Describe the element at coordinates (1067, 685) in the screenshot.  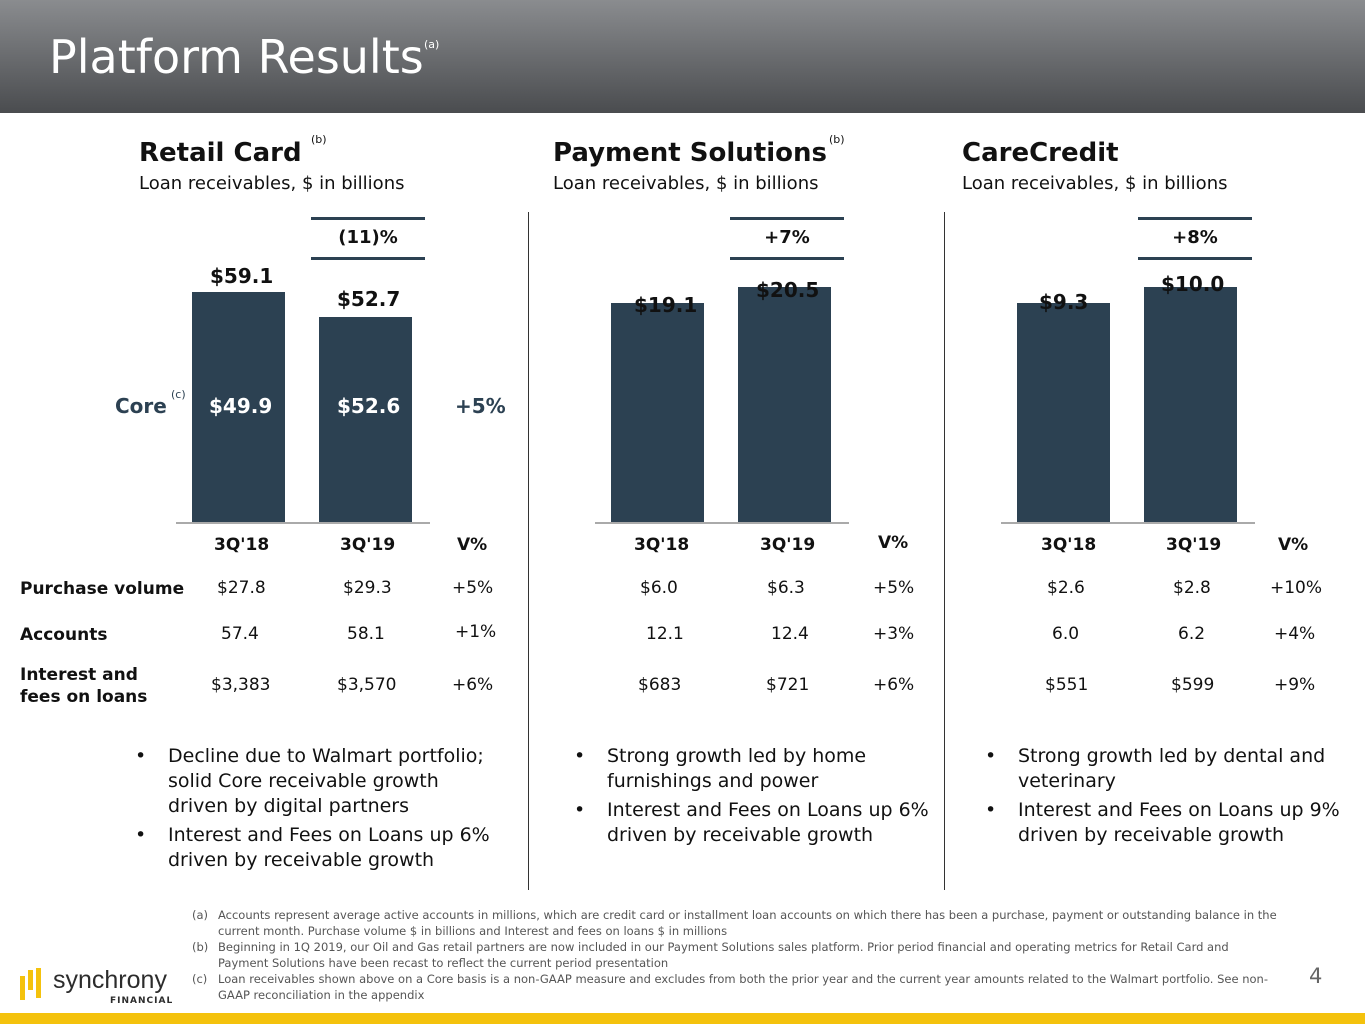
I see `table-cell: $551` at that location.